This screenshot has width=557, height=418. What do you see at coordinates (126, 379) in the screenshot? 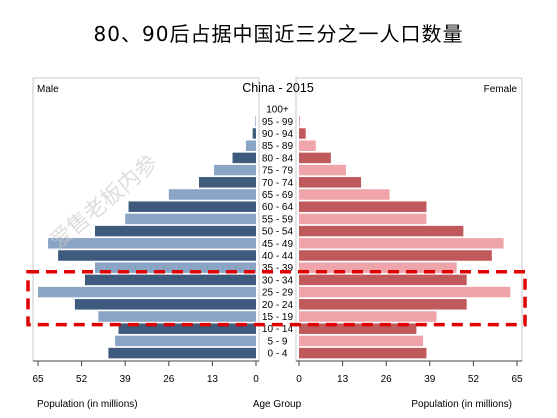
I see `tick-label-left: 39` at bounding box center [126, 379].